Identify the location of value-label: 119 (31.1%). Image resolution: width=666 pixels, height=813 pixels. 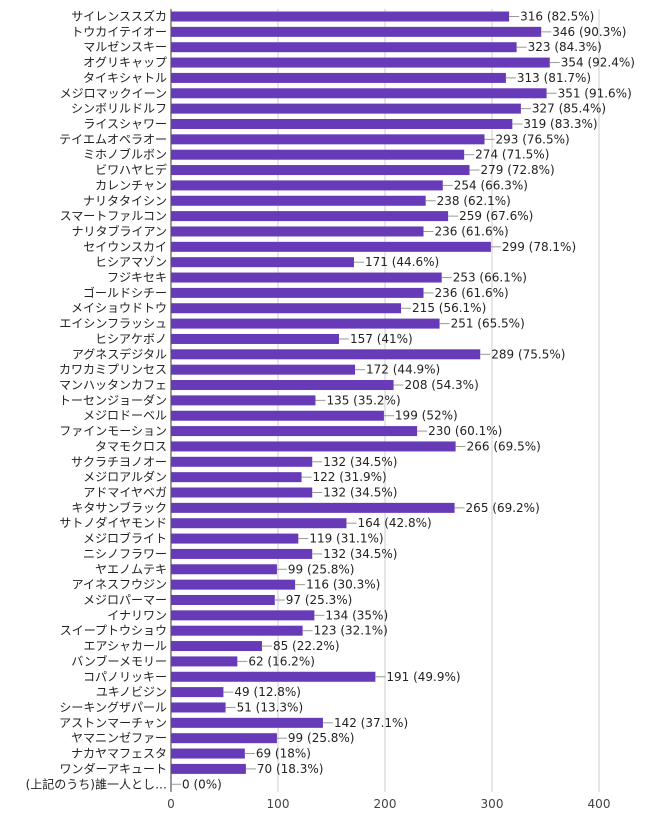
(346, 539).